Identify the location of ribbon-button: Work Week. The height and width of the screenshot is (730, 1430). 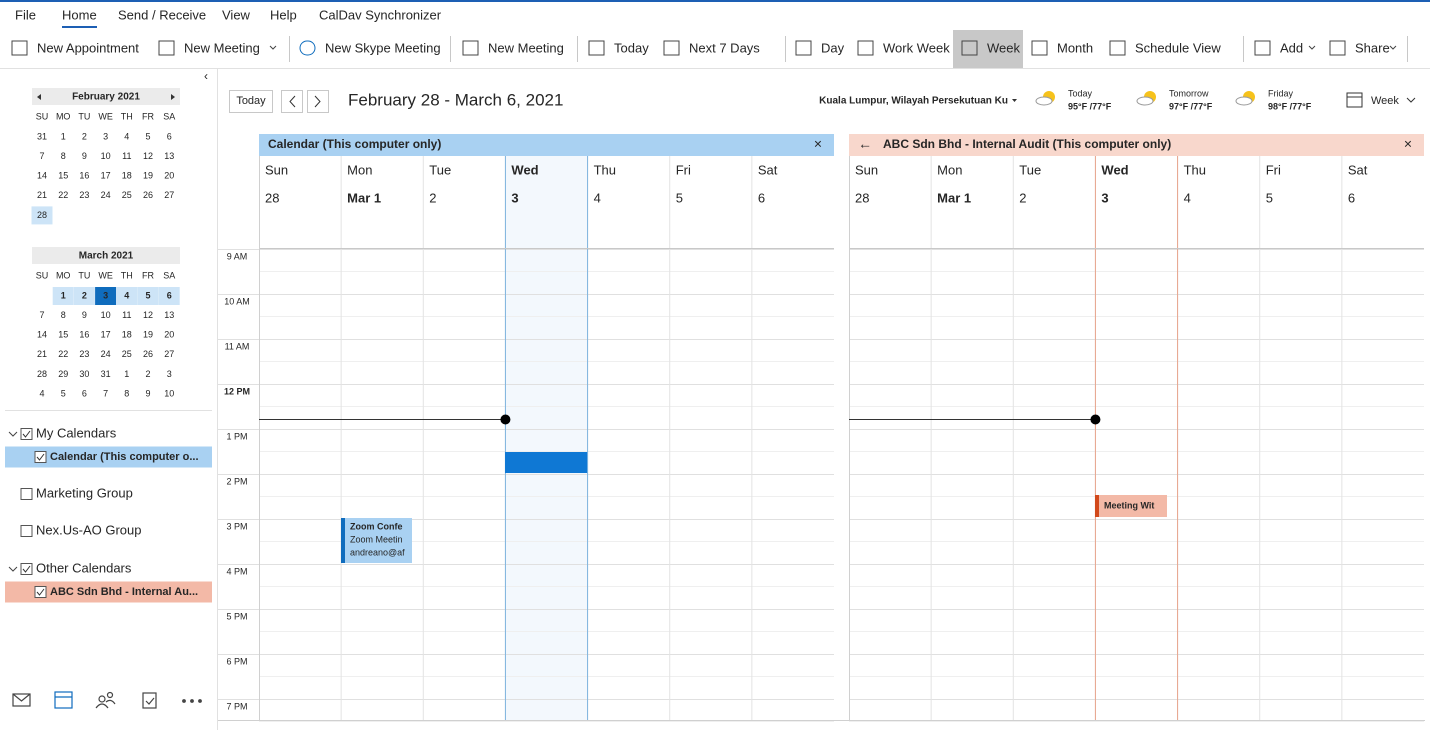
(916, 47).